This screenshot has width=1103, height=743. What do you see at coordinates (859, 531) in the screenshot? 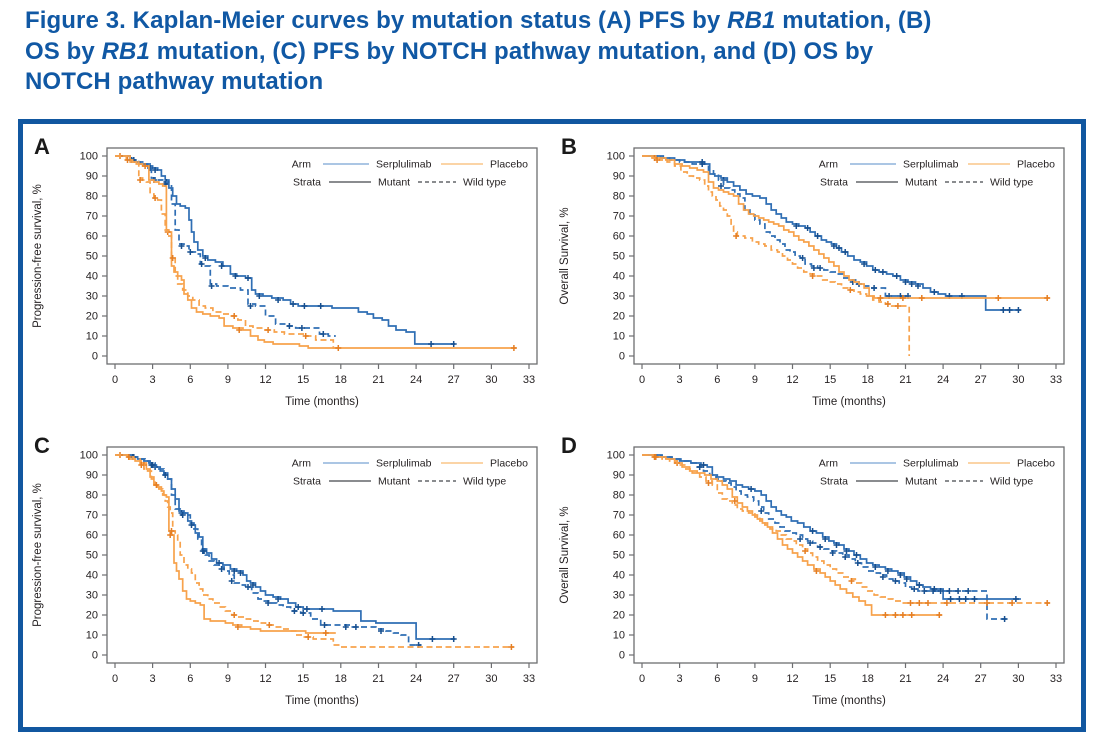
I see `censors-serplulimab-mutant` at bounding box center [859, 531].